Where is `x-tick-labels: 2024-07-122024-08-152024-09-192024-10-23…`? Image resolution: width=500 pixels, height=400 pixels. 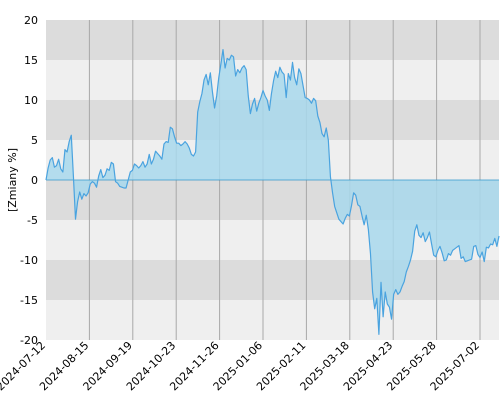 x-tick-labels: 2024-07-122024-08-152024-09-192024-10-23… is located at coordinates (241, 366).